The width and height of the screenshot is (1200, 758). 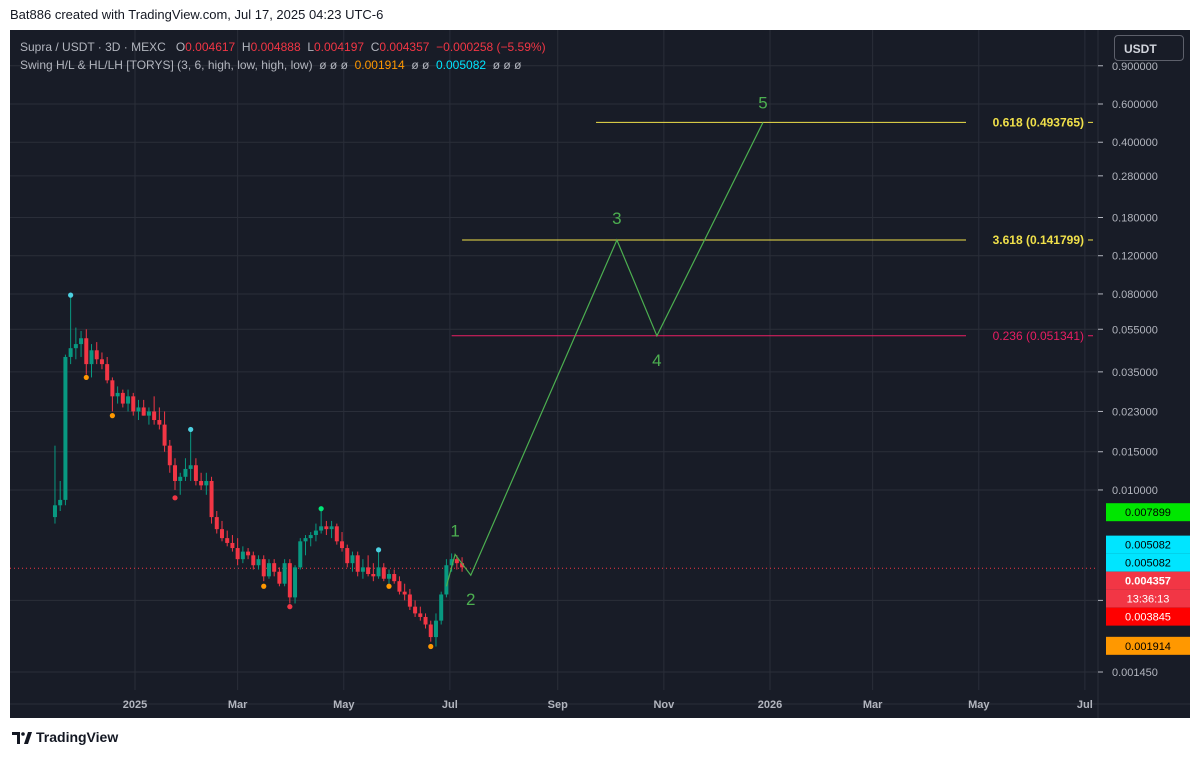 What do you see at coordinates (461, 65) in the screenshot?
I see `indicator-value-2: 0.005082` at bounding box center [461, 65].